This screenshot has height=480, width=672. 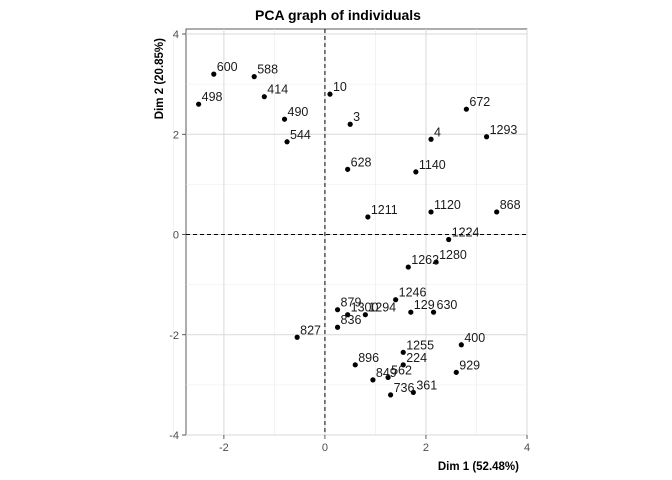 What do you see at coordinates (224, 448) in the screenshot?
I see `x-tick-label: -2` at bounding box center [224, 448].